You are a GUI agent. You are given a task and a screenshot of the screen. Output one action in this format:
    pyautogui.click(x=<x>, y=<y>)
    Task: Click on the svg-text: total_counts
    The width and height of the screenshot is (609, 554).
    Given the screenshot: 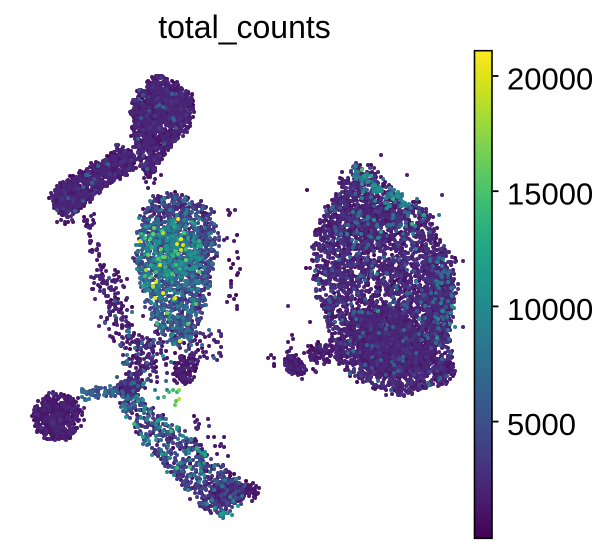 What is the action you would take?
    pyautogui.click(x=244, y=27)
    